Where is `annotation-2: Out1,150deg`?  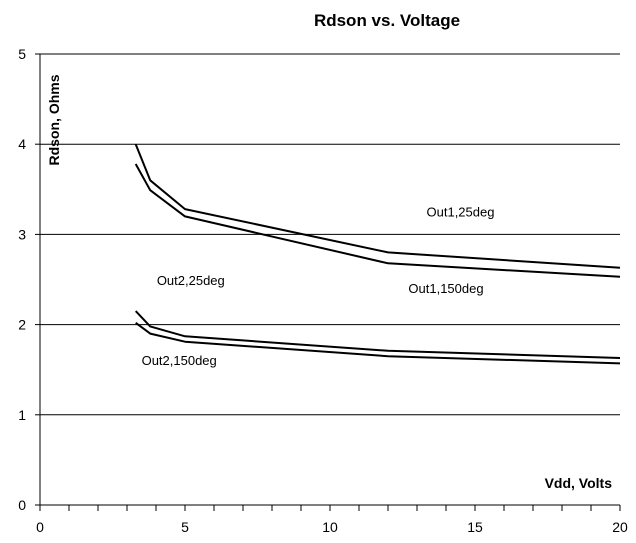 annotation-2: Out1,150deg is located at coordinates (445, 288).